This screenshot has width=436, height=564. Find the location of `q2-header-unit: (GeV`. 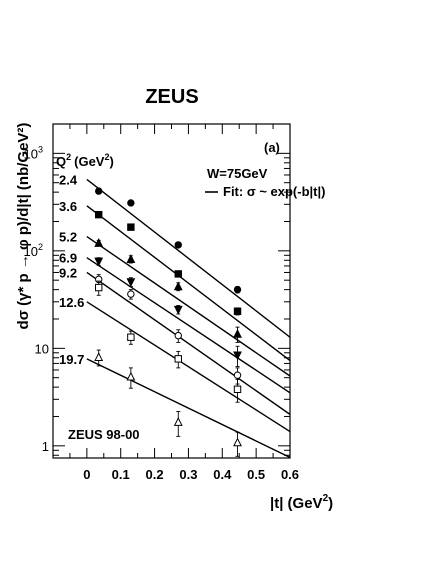

q2-header-unit: (GeV is located at coordinates (89, 161).